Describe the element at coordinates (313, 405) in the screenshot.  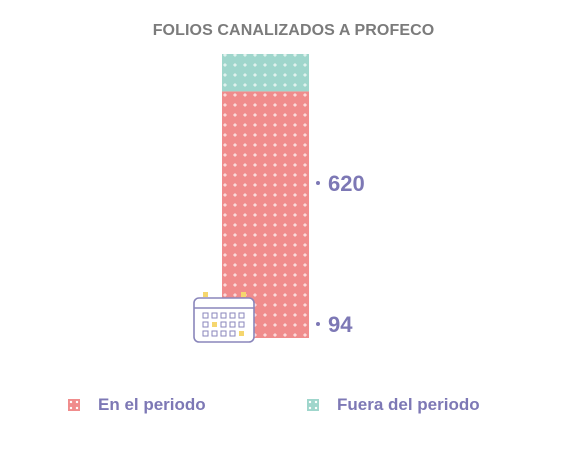
I see `legend-swatch-fuera-del-periodo` at that location.